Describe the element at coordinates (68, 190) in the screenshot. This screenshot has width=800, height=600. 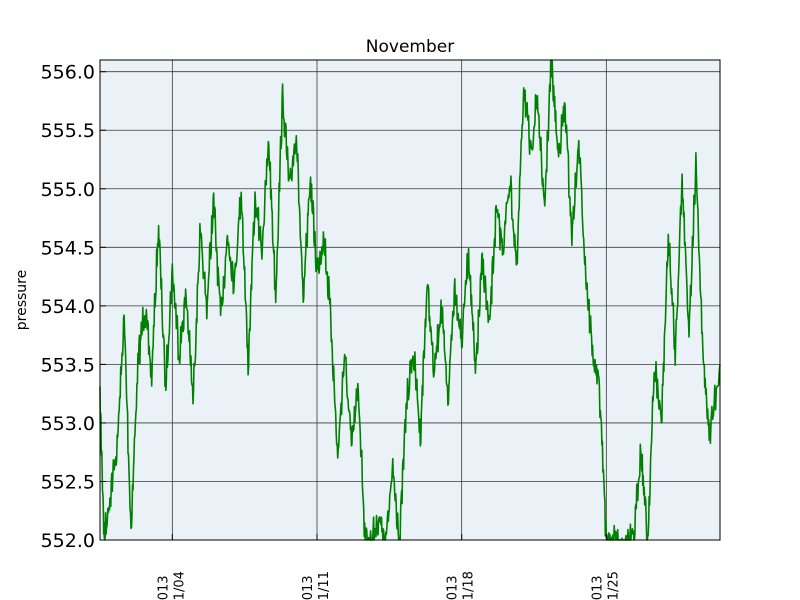
I see `y-tick-label: 555.0` at that location.